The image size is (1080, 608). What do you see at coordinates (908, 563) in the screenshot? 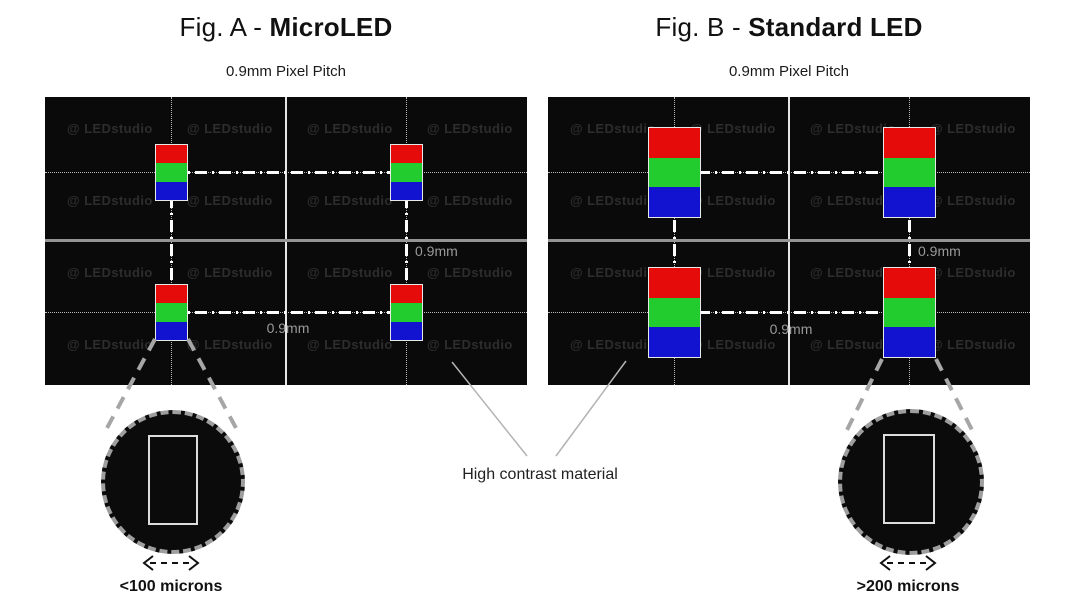
I see `width-arrow-right` at bounding box center [908, 563].